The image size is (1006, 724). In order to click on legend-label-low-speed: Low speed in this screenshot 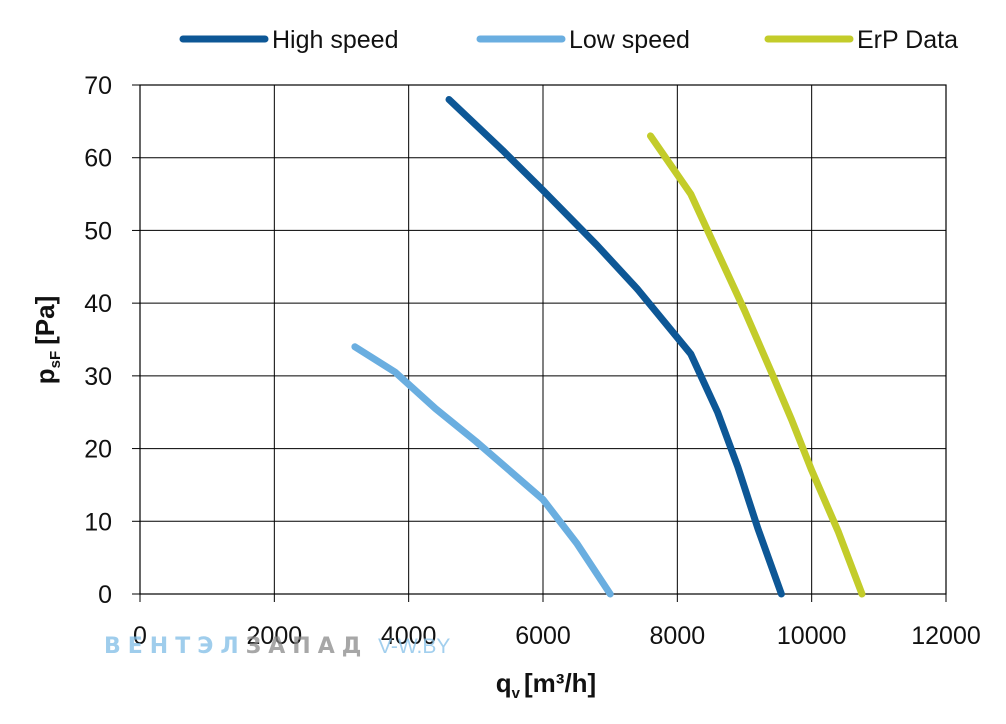, I will do `click(629, 40)`.